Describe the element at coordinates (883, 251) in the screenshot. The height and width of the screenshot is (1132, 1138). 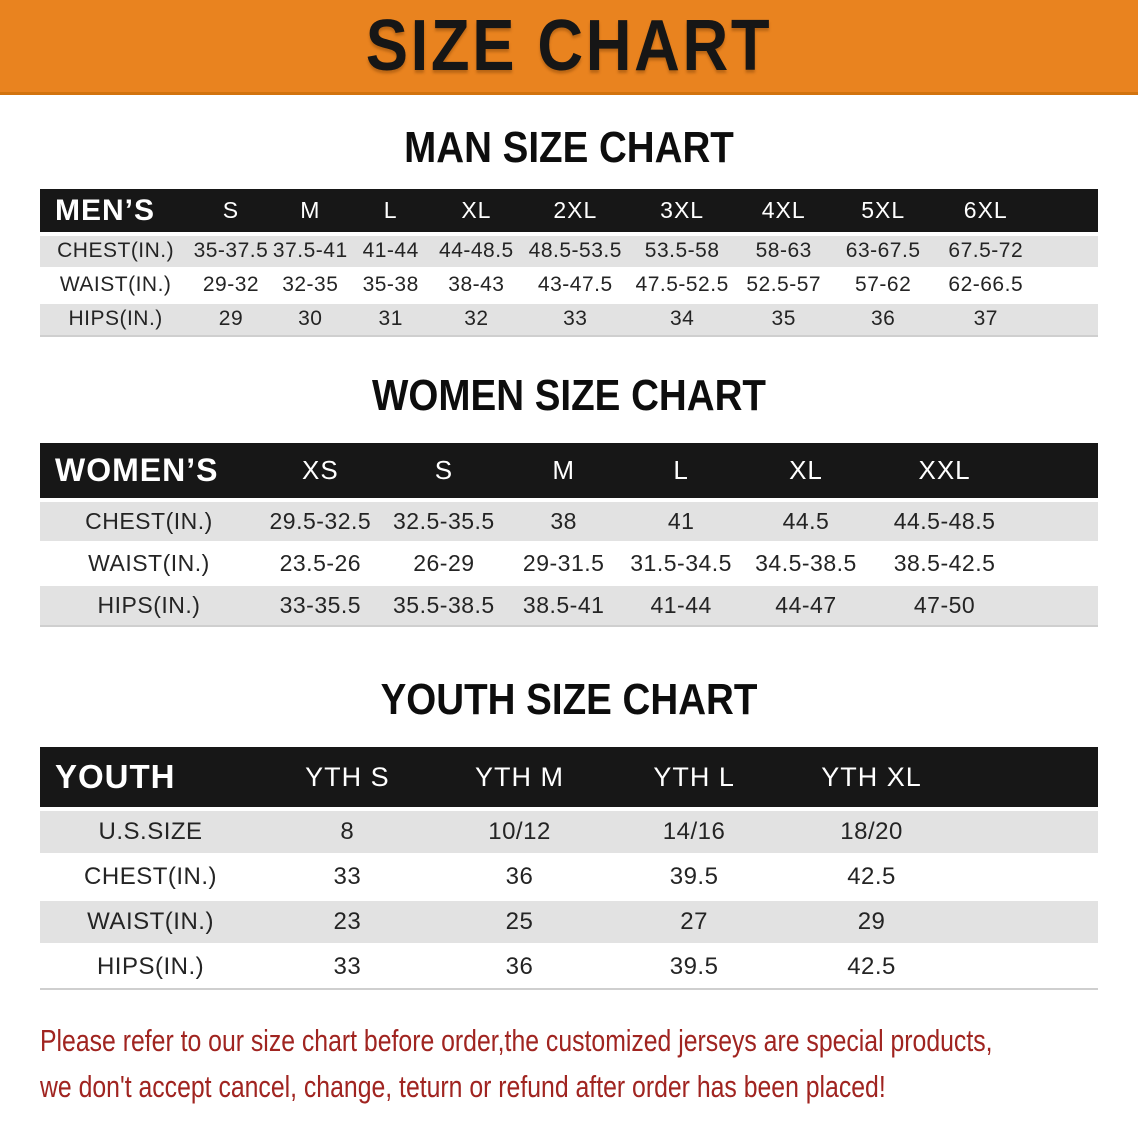
I see `size-cell: 63-67.5` at that location.